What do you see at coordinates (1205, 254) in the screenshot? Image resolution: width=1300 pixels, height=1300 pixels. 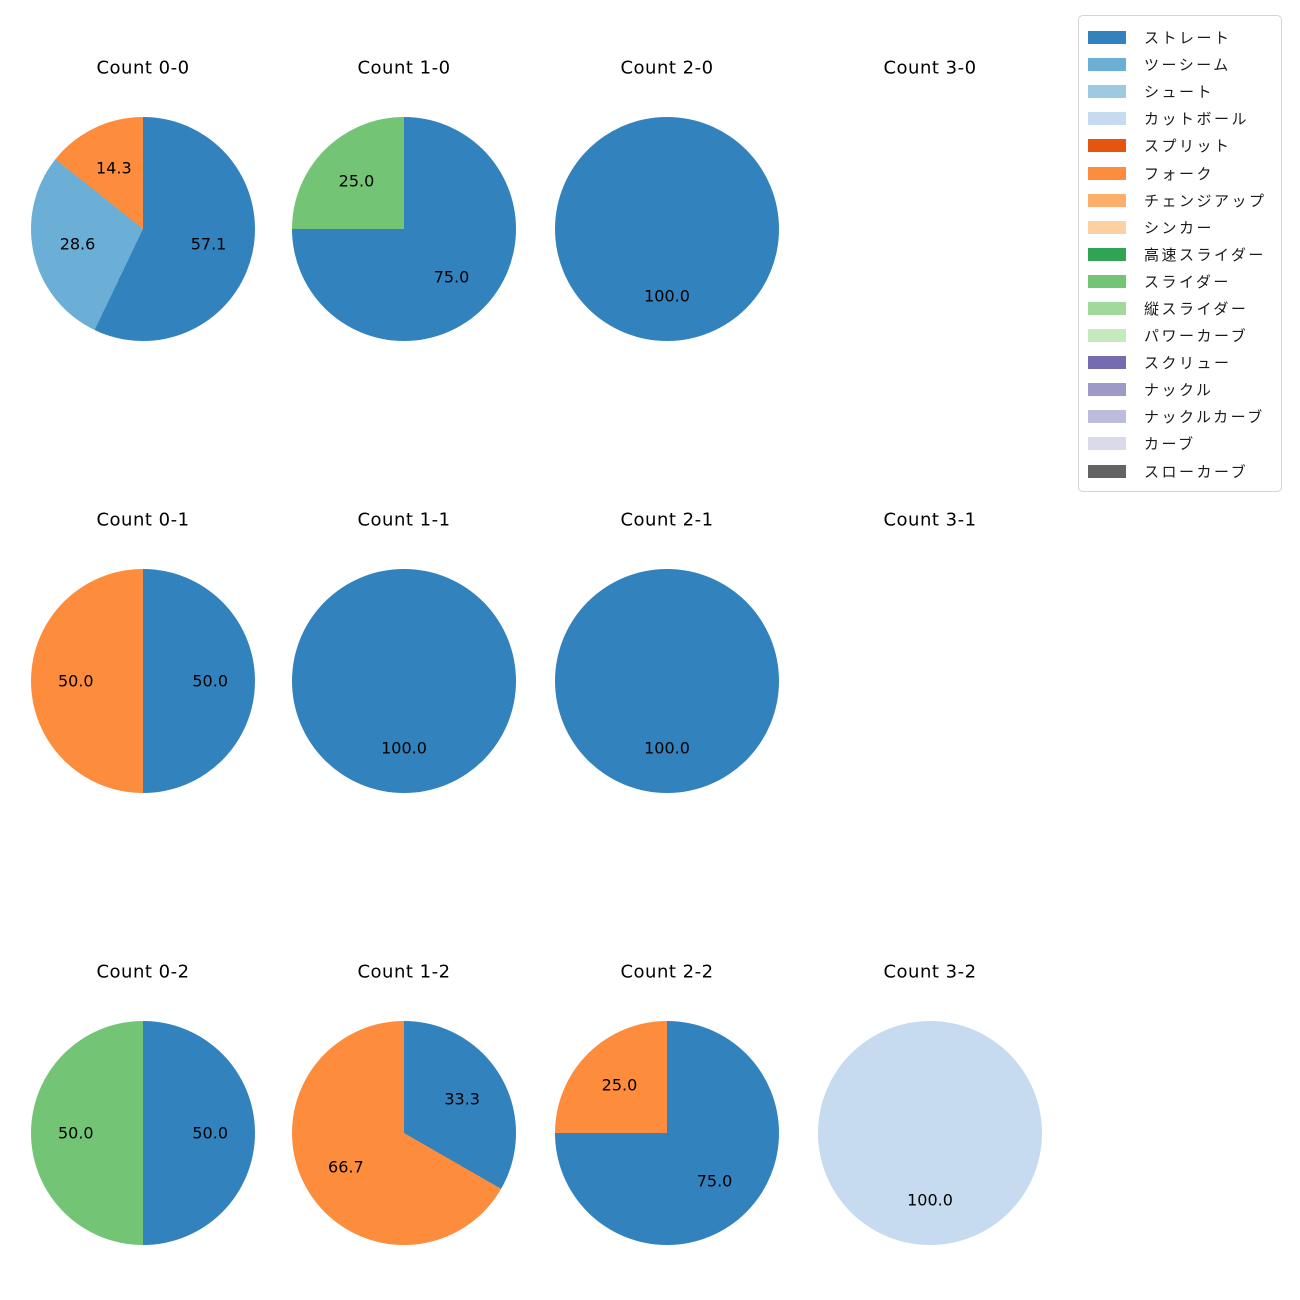 I see `legend-label: 高速スライダー` at bounding box center [1205, 254].